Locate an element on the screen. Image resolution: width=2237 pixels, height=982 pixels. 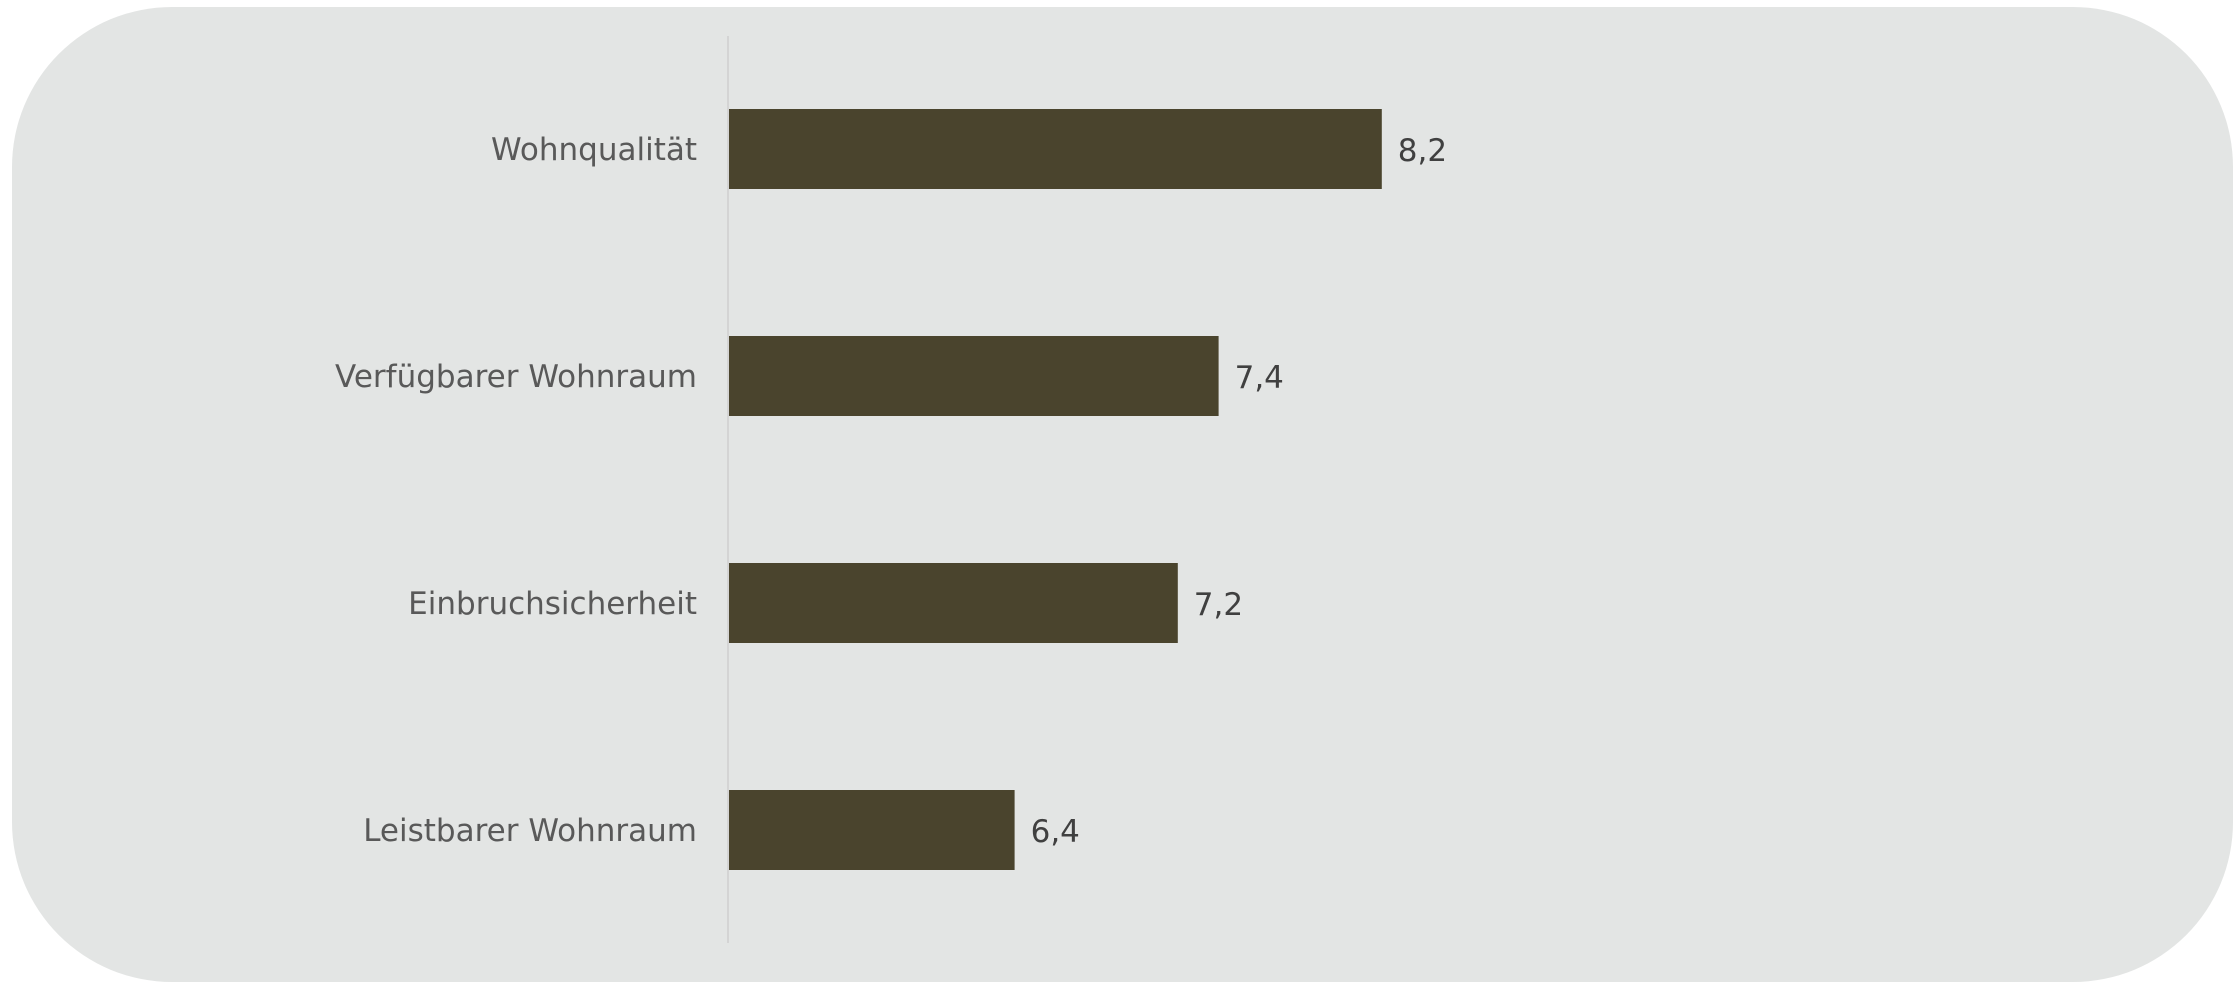
category-tick-label: Wohnqualität is located at coordinates (594, 150).